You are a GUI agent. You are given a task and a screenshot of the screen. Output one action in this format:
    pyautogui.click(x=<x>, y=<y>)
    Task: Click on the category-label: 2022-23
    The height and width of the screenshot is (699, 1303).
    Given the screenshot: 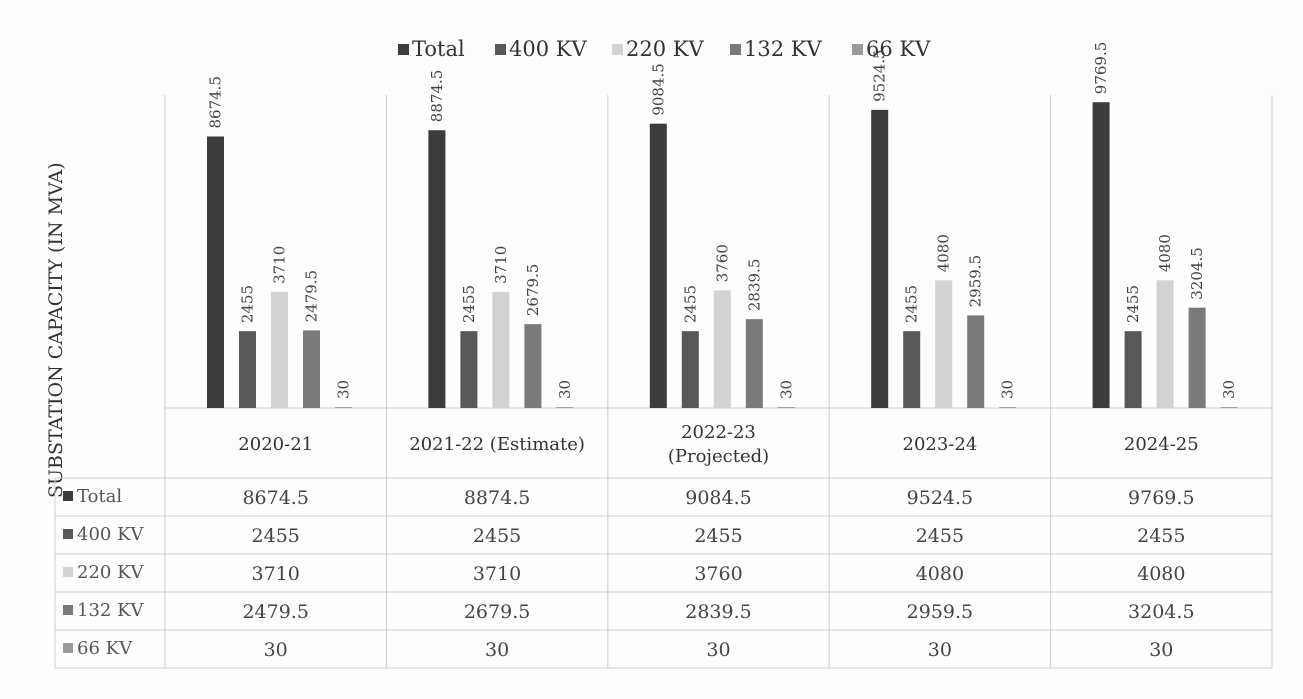 What is the action you would take?
    pyautogui.click(x=718, y=432)
    